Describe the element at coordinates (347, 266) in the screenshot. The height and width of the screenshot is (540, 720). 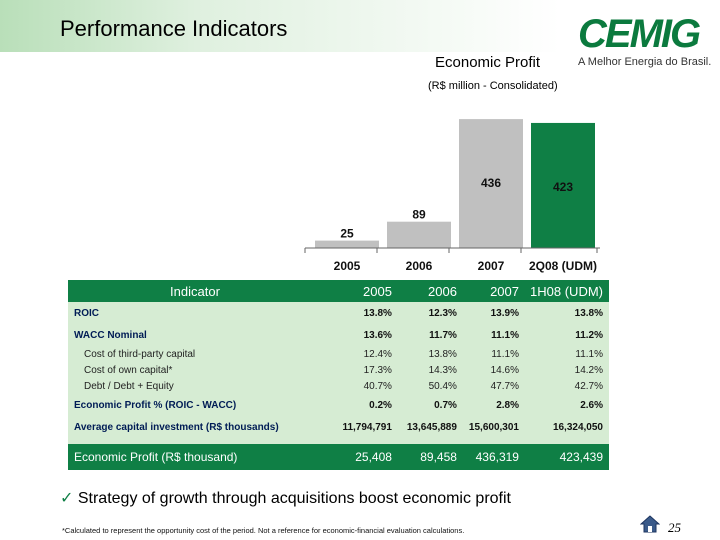
I see `category-label-2005: 2005` at that location.